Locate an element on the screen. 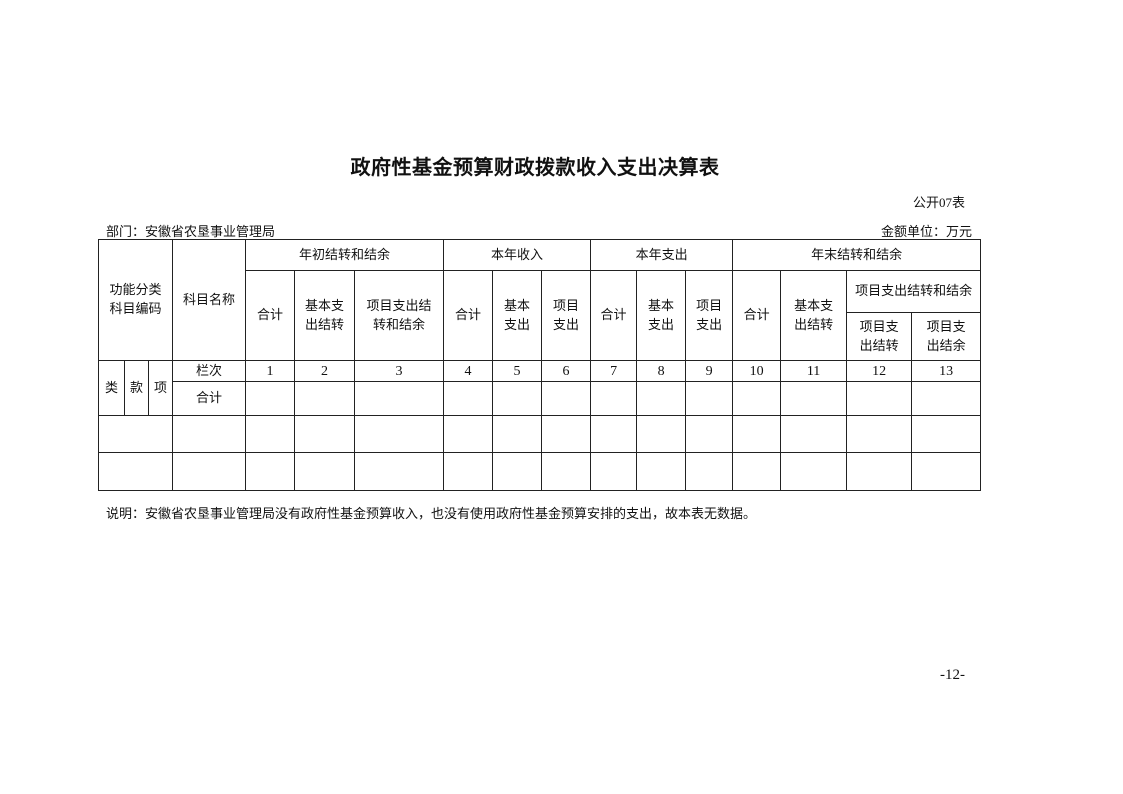  column-number: 13 is located at coordinates (946, 371).